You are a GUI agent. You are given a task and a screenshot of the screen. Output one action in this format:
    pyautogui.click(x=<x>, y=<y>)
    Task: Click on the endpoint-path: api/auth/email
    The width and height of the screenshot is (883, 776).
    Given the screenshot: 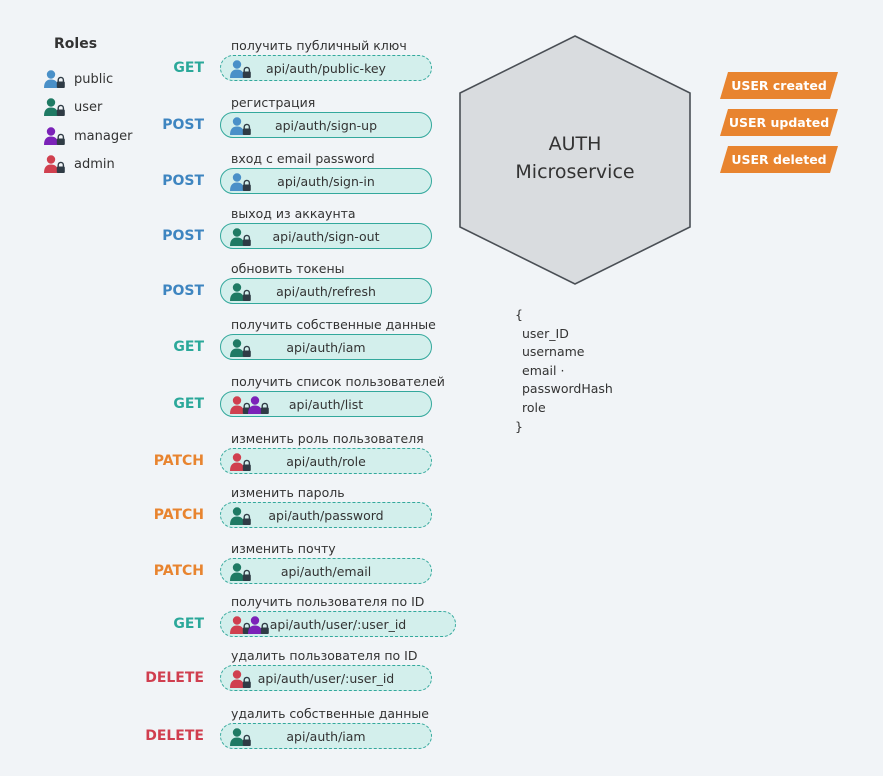 What is the action you would take?
    pyautogui.click(x=326, y=571)
    